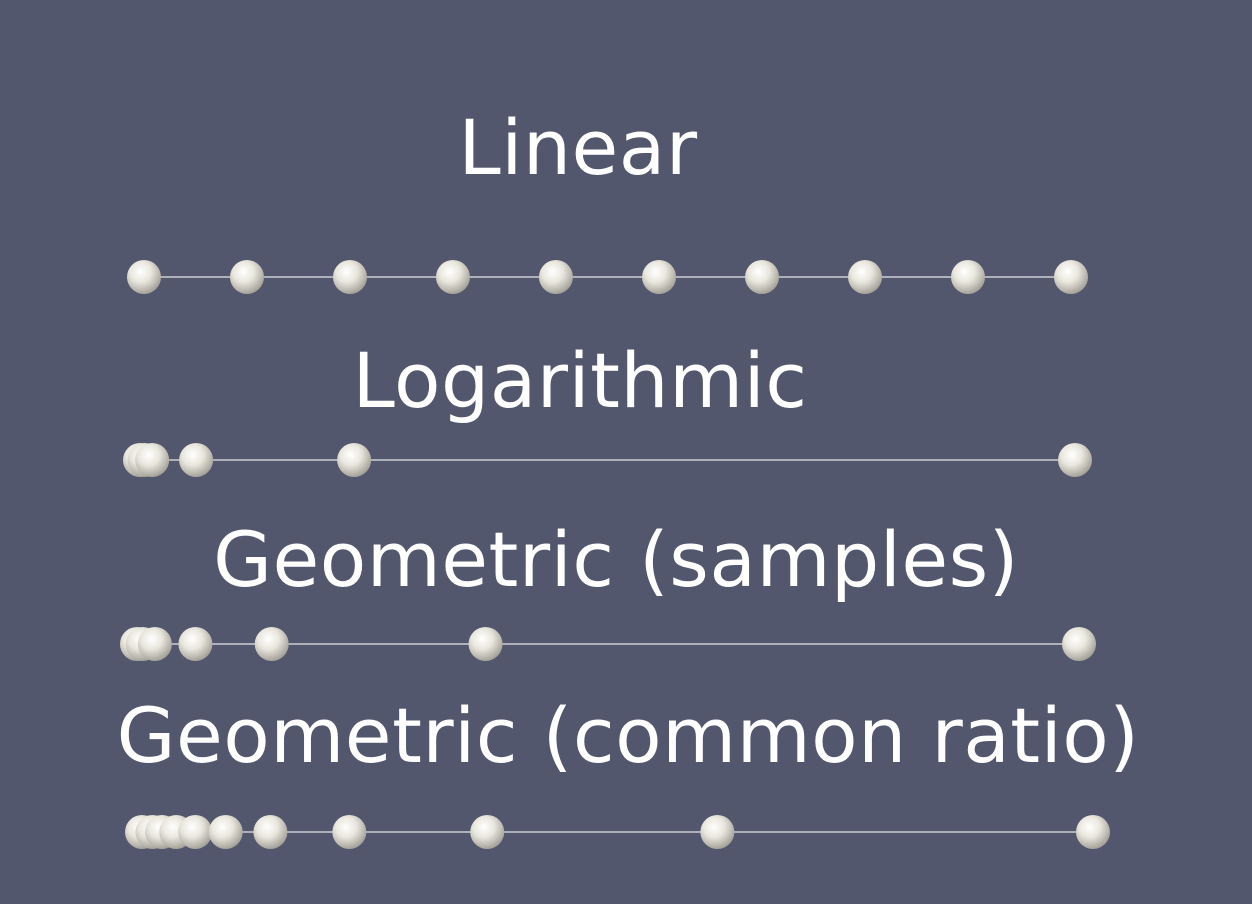 Image resolution: width=1252 pixels, height=904 pixels. I want to click on title-geometric-common-ratio: Geometric (common ratio), so click(628, 735).